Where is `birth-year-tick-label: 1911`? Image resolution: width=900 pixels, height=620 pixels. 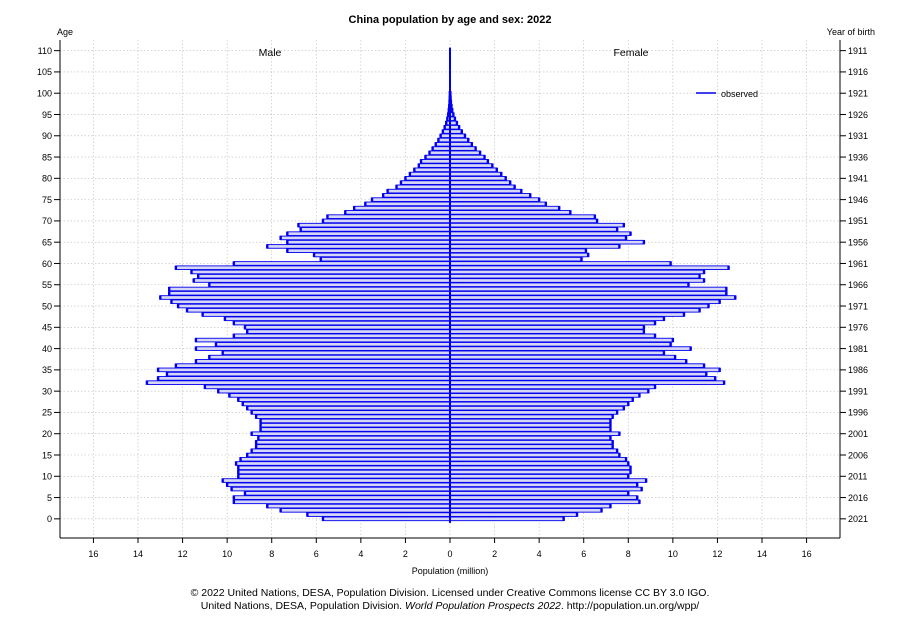 birth-year-tick-label: 1911 is located at coordinates (857, 51).